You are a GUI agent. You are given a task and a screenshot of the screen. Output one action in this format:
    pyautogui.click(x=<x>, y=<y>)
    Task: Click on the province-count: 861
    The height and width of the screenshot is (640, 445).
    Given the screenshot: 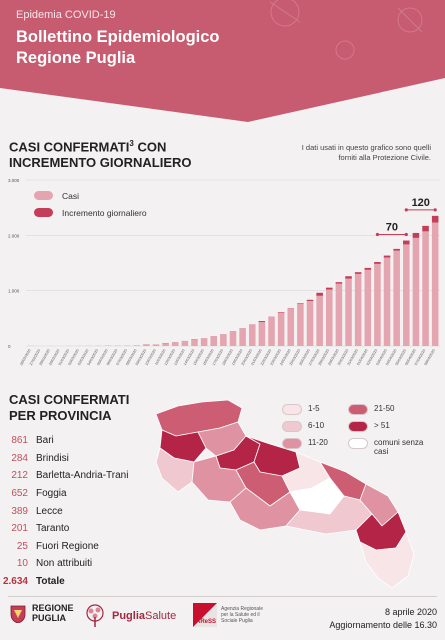 What is the action you would take?
    pyautogui.click(x=19, y=441)
    